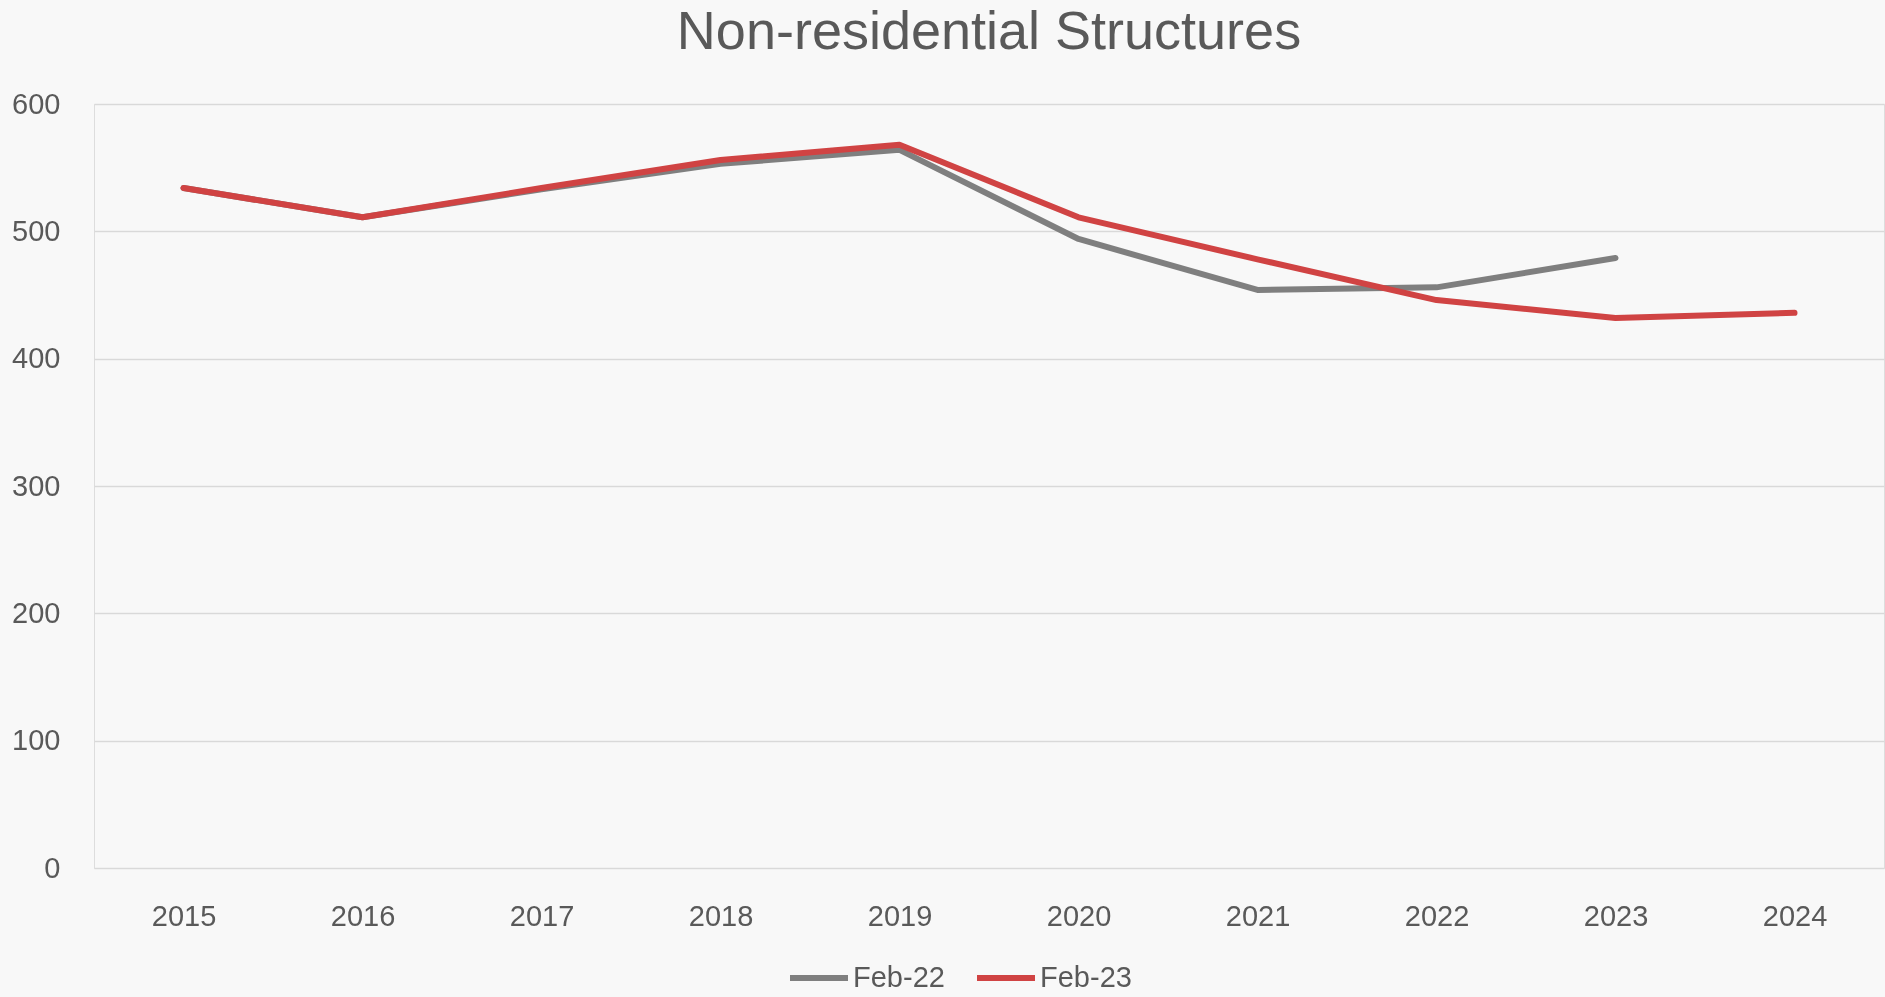  What do you see at coordinates (721, 915) in the screenshot?
I see `x-tick-label: 2018` at bounding box center [721, 915].